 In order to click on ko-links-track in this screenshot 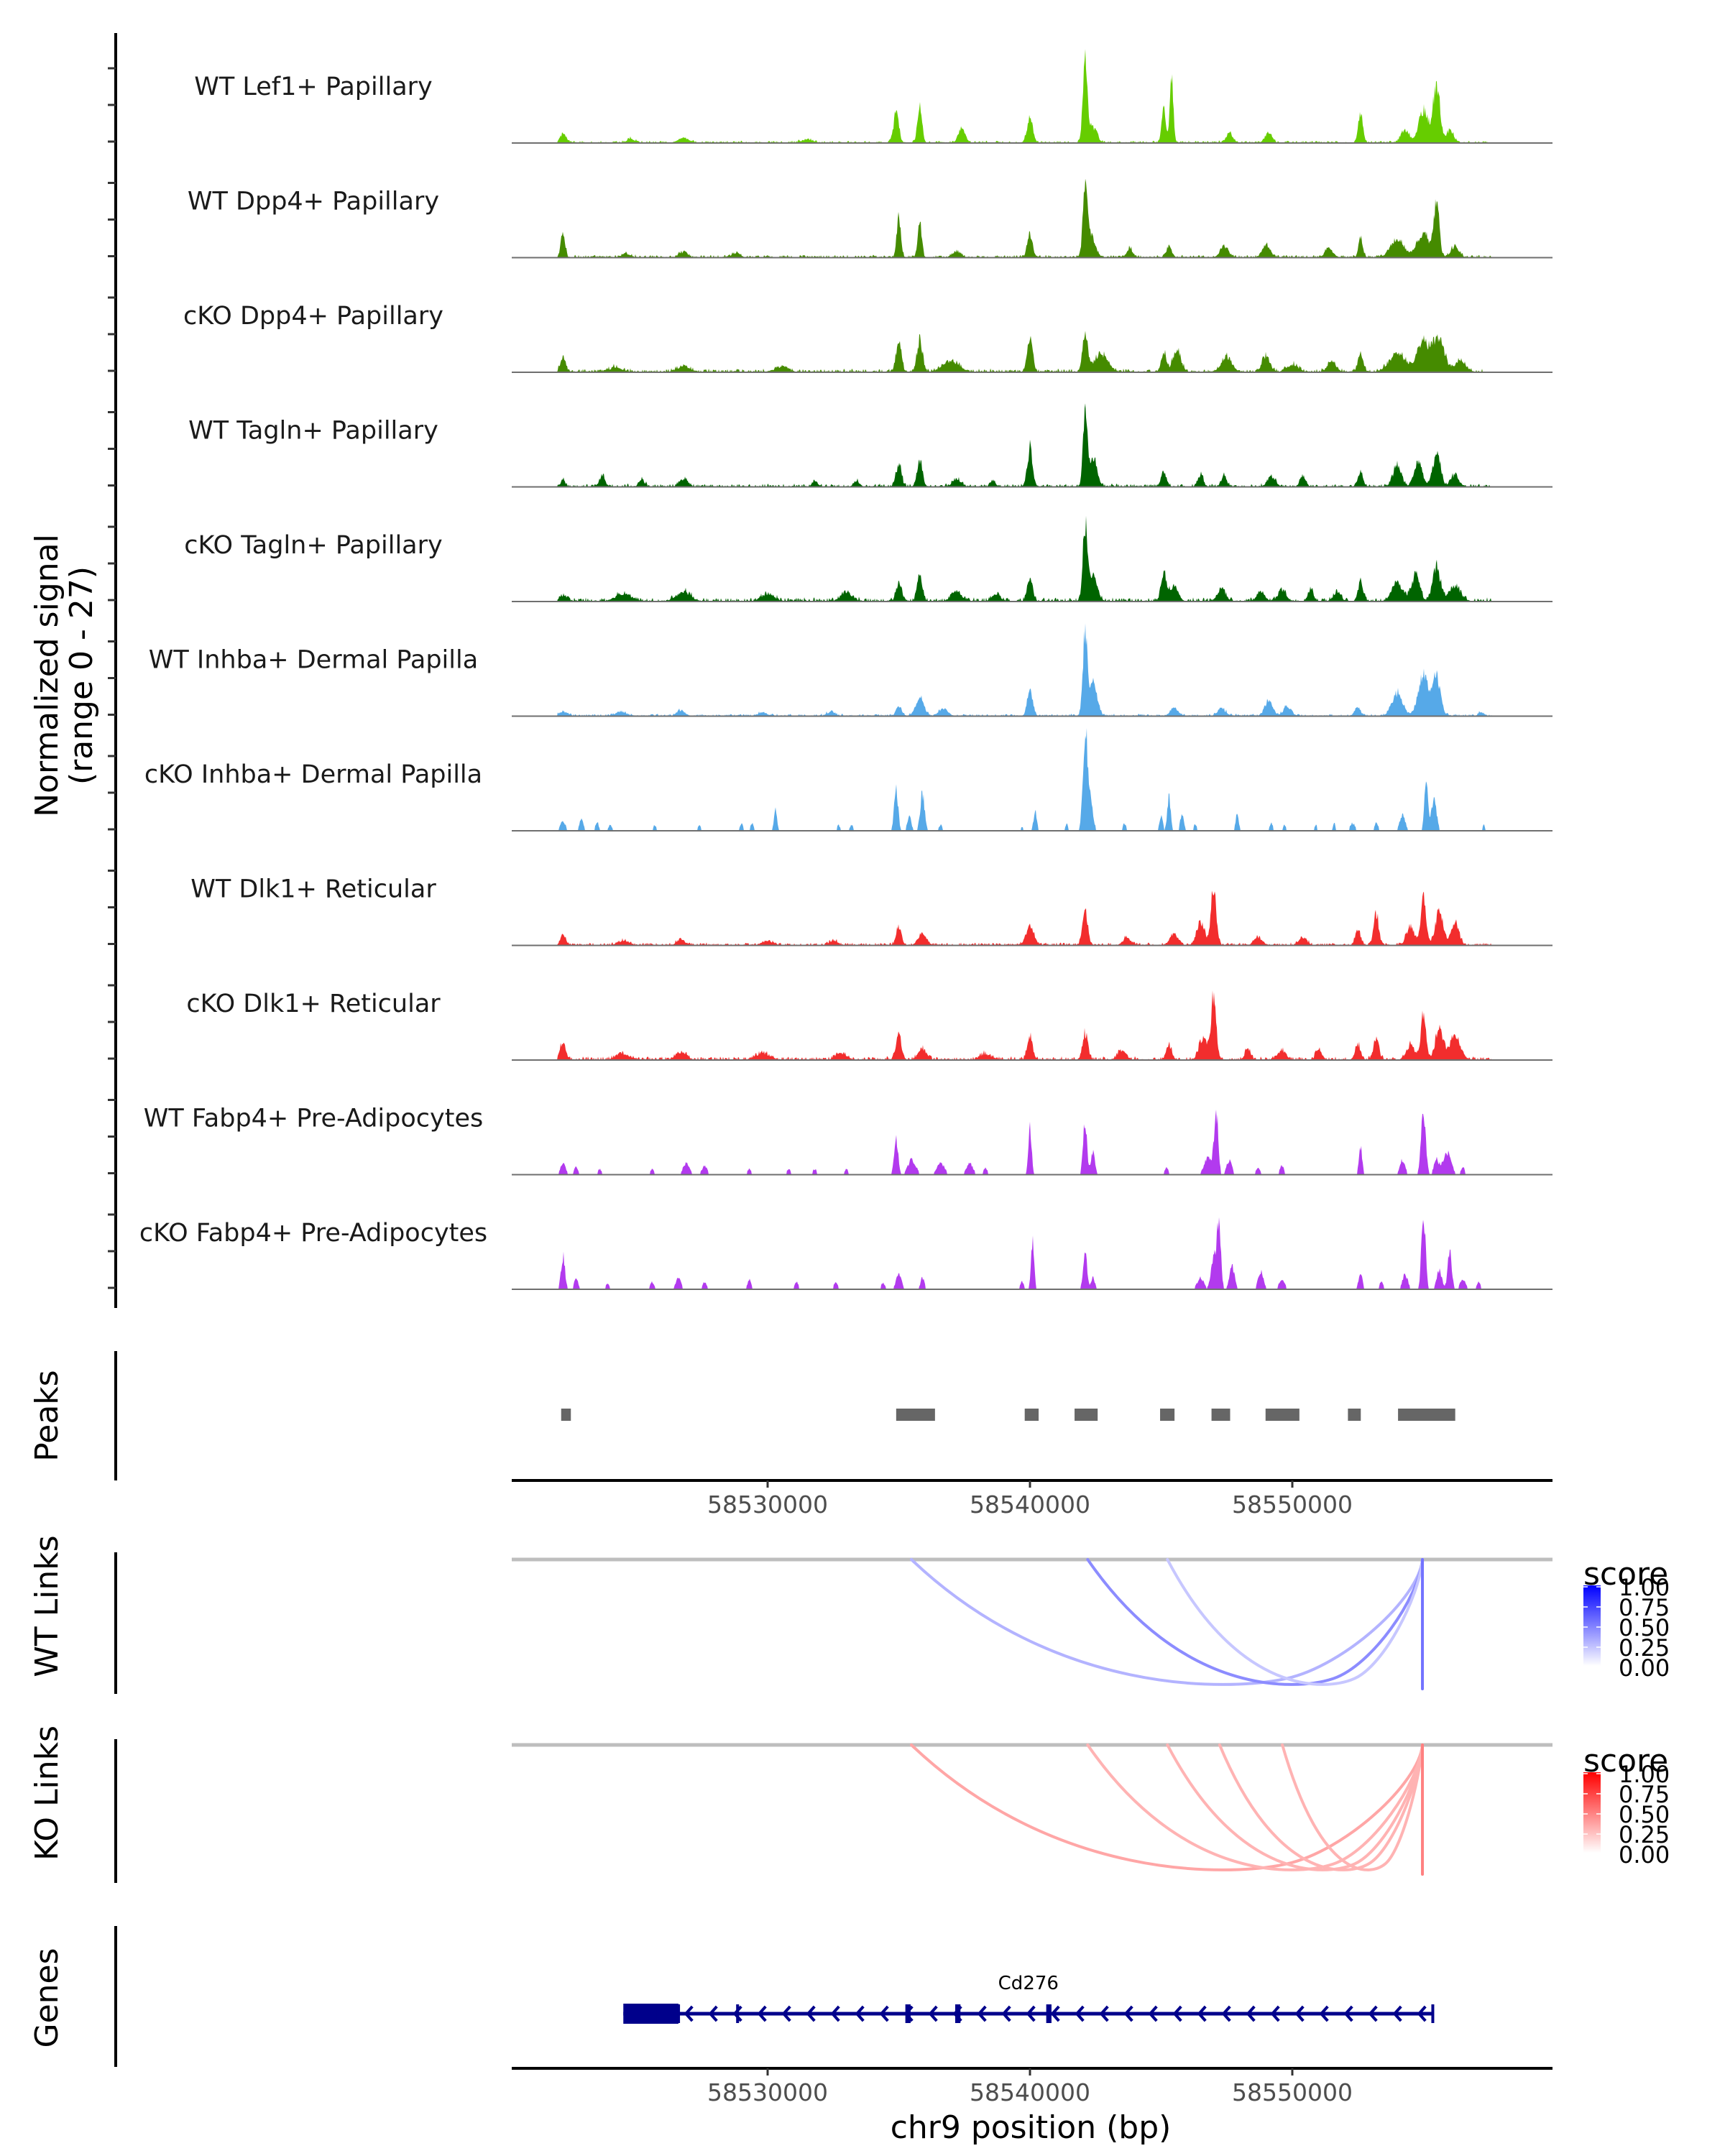, I will do `click(1167, 1810)`.